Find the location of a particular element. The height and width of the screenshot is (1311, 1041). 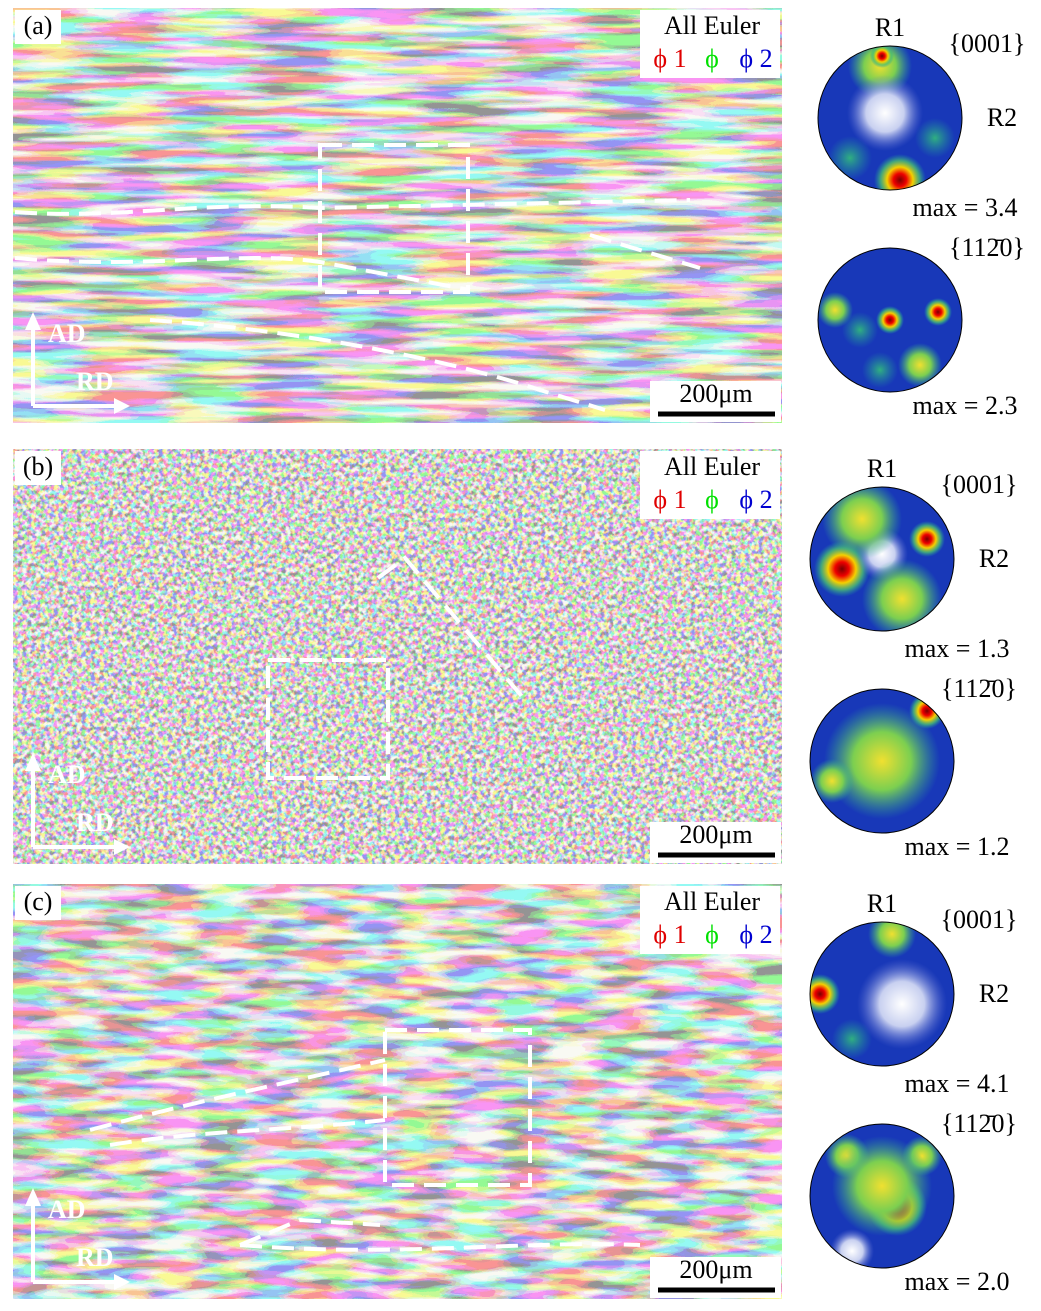

max-label: max = 3.4 is located at coordinates (965, 207).